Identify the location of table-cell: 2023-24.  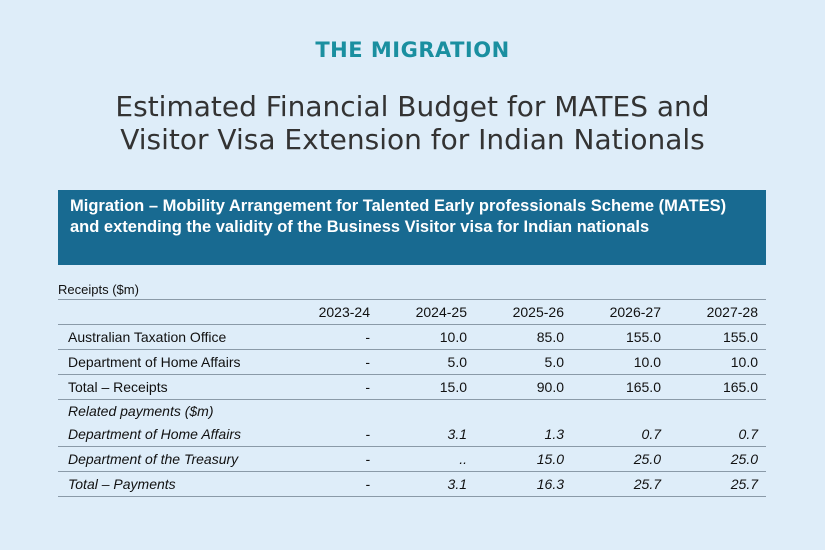
(329, 312).